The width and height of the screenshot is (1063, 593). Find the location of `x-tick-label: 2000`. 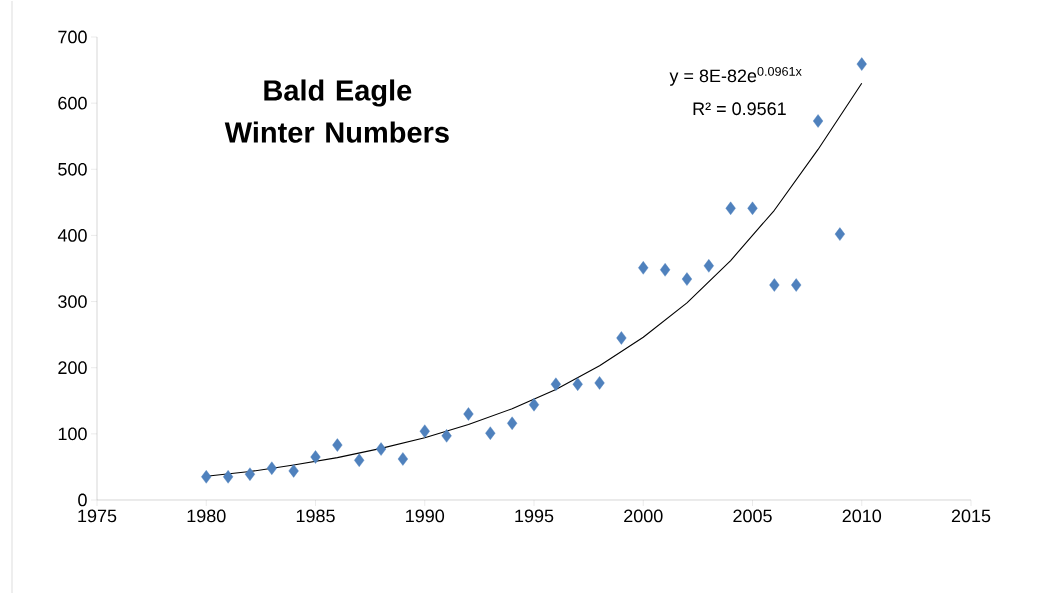

x-tick-label: 2000 is located at coordinates (643, 516).